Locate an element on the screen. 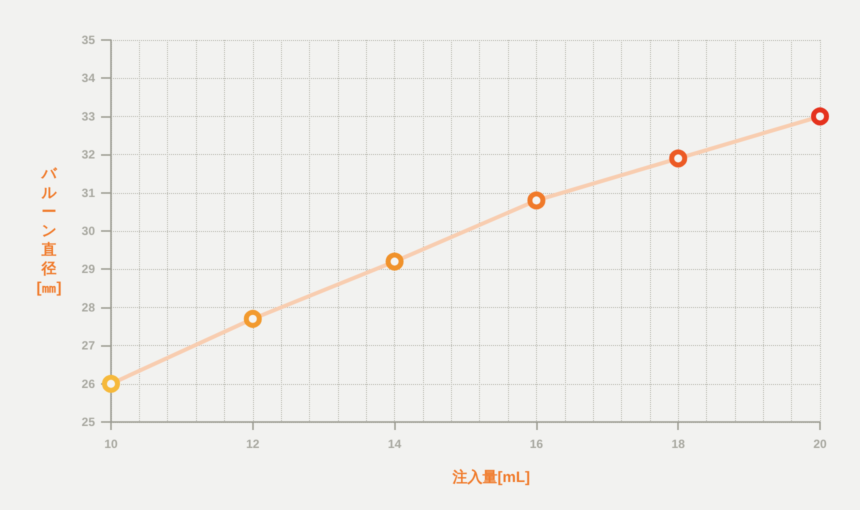  y-tick-label: 31 is located at coordinates (89, 193).